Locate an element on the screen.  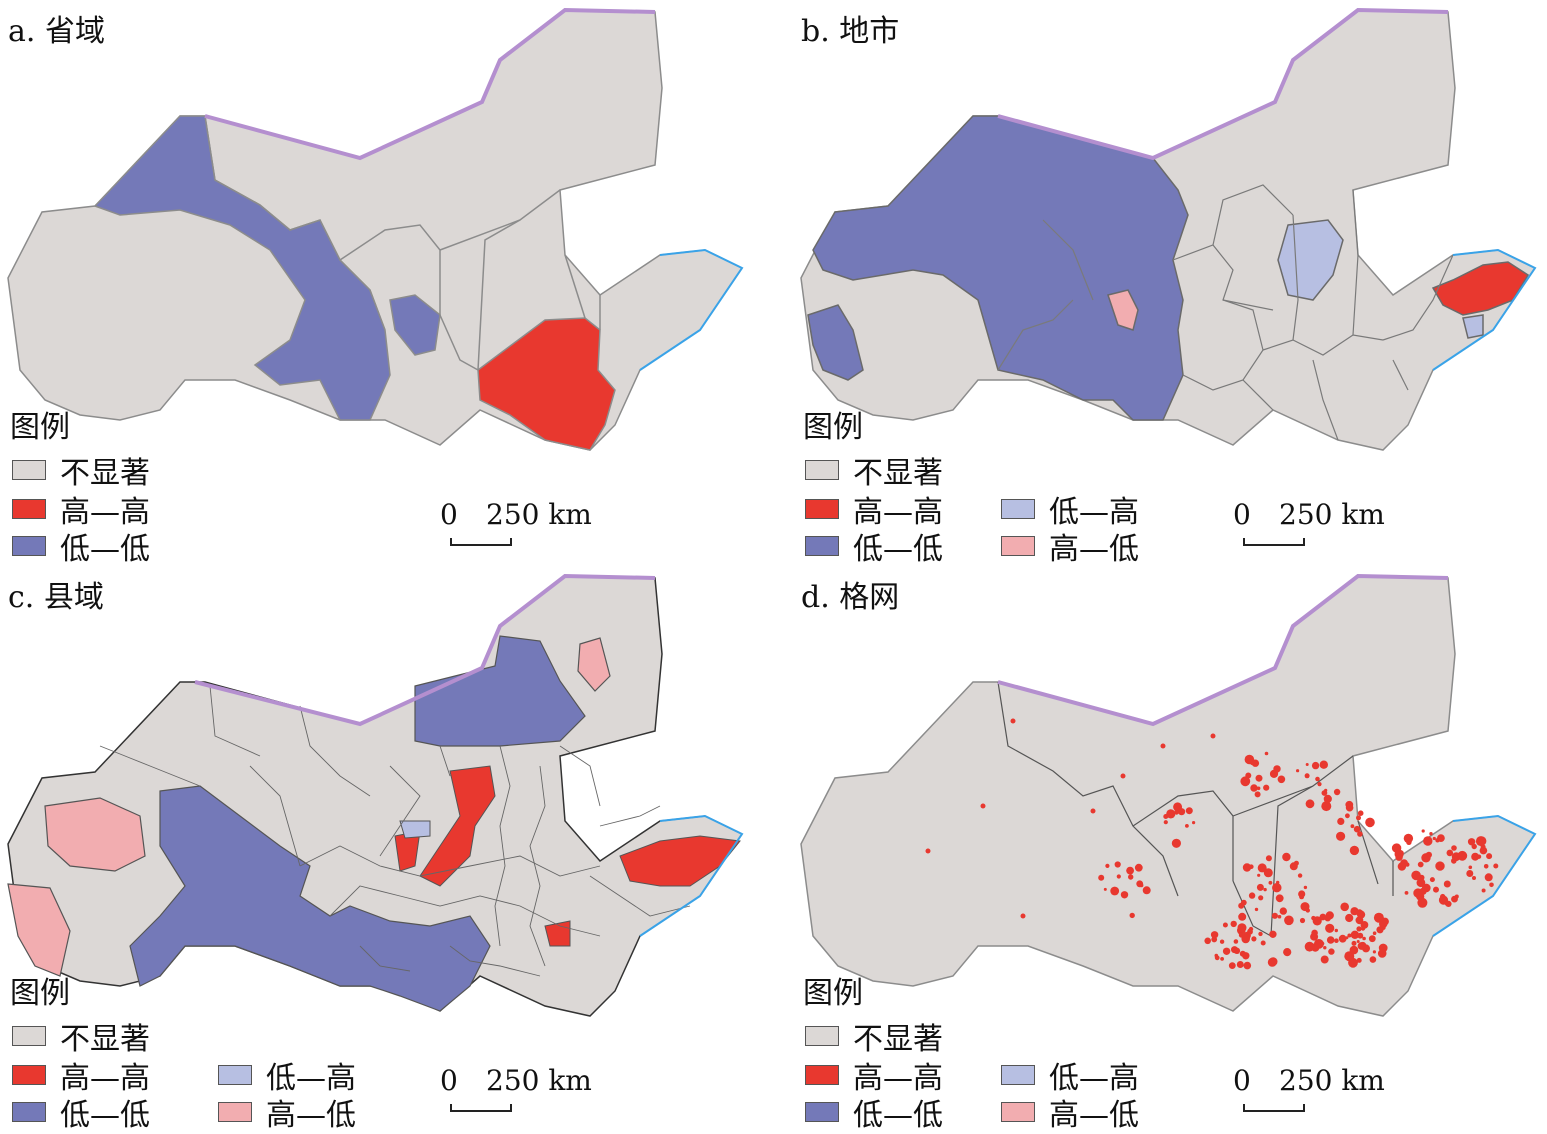
panel-title: b. 地市 is located at coordinates (850, 31).